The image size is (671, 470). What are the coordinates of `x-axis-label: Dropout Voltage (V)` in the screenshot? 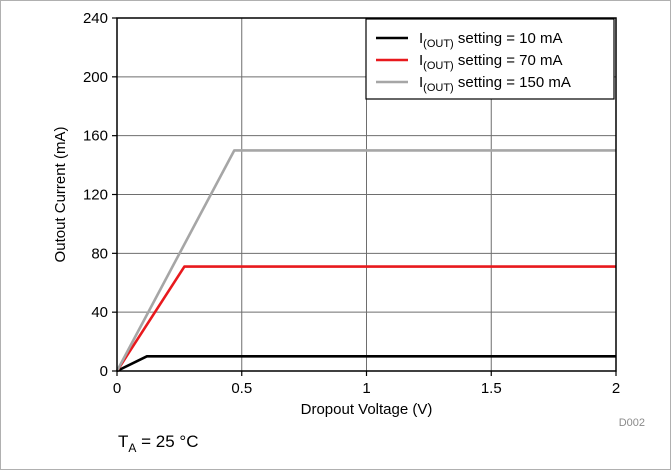 It's located at (367, 409).